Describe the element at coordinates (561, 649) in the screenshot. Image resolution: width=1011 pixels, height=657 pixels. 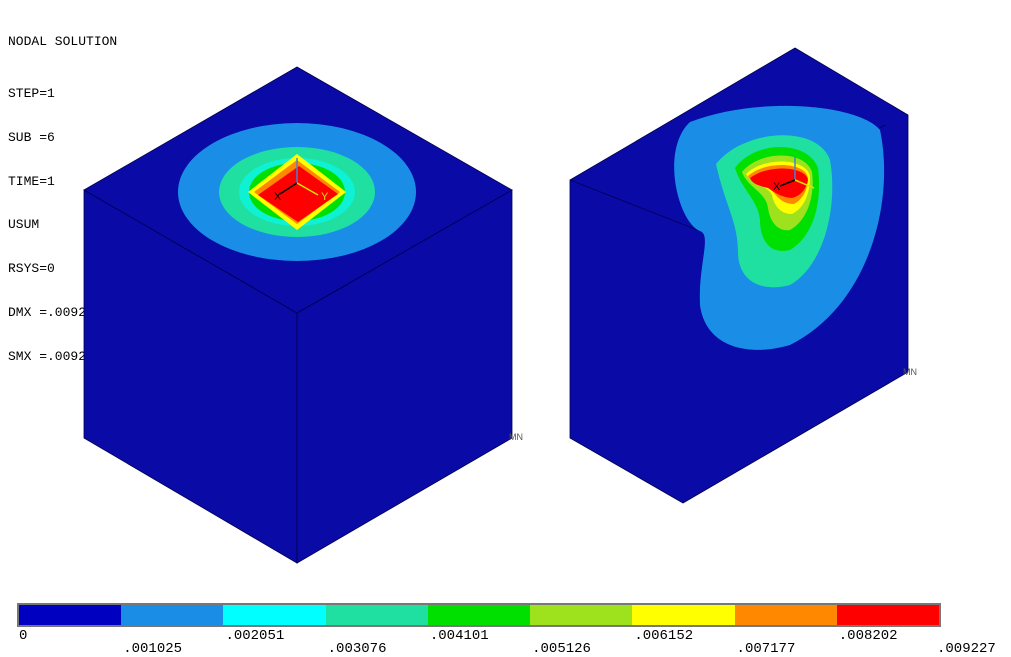
I see `legend-label-5: .005126` at that location.